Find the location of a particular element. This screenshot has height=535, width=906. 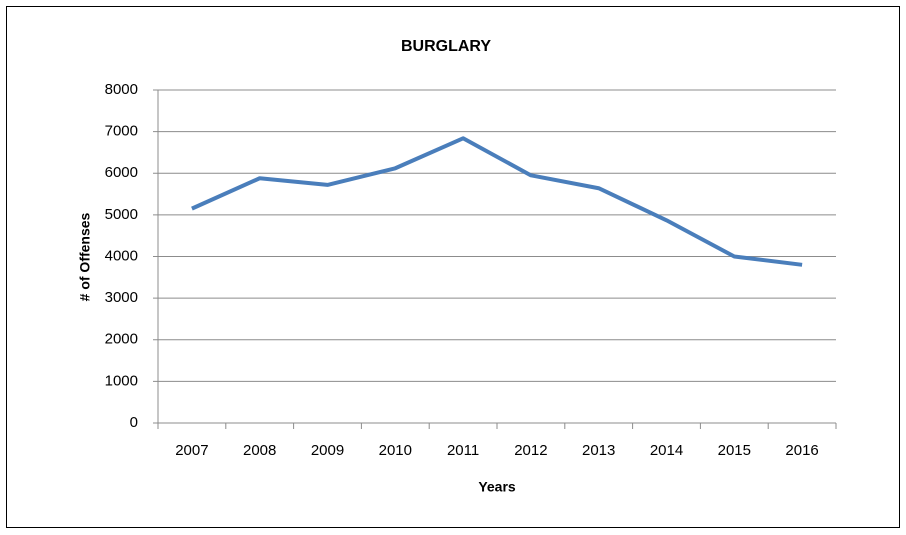

y-axis-label: # of Offenses is located at coordinates (85, 256).